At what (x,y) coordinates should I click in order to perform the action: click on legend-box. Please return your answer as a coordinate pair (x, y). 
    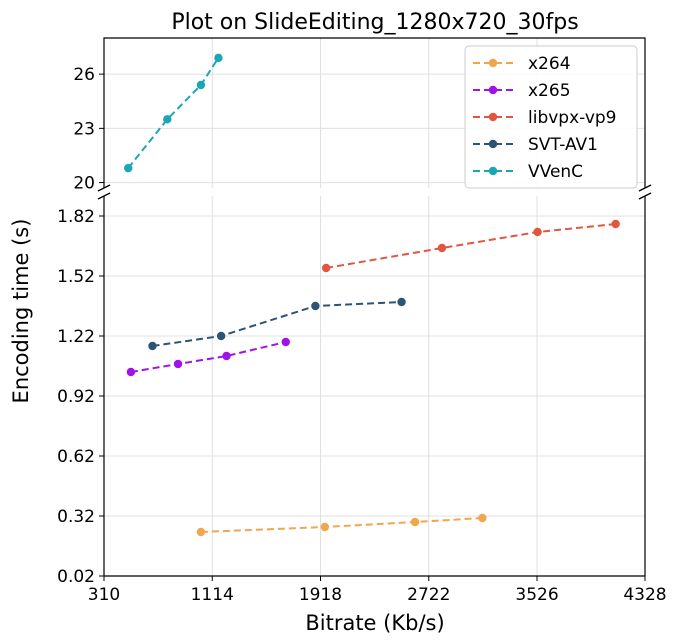
    Looking at the image, I should click on (551, 117).